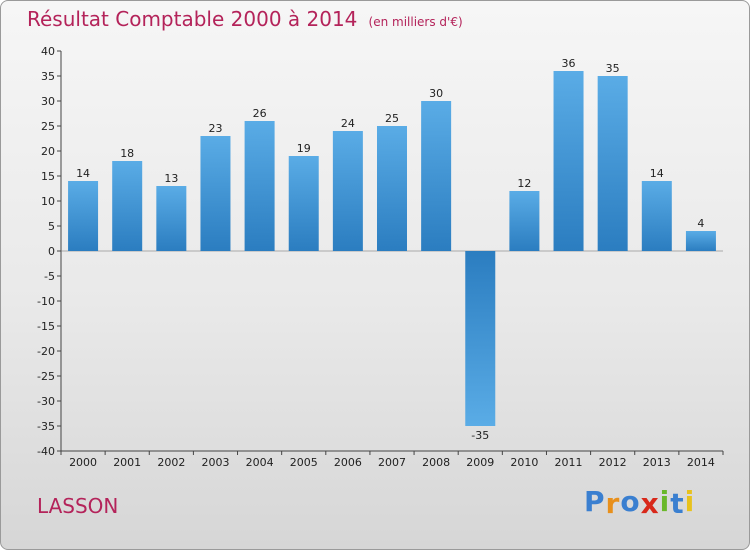 The image size is (750, 550). I want to click on y-tick-label: -40, so click(46, 451).